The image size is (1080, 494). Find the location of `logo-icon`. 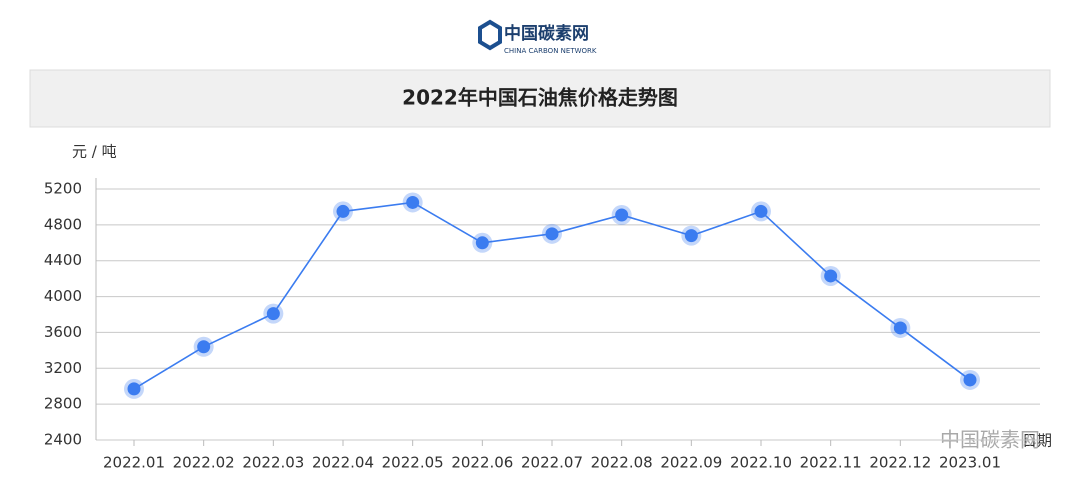

logo-icon is located at coordinates (490, 35).